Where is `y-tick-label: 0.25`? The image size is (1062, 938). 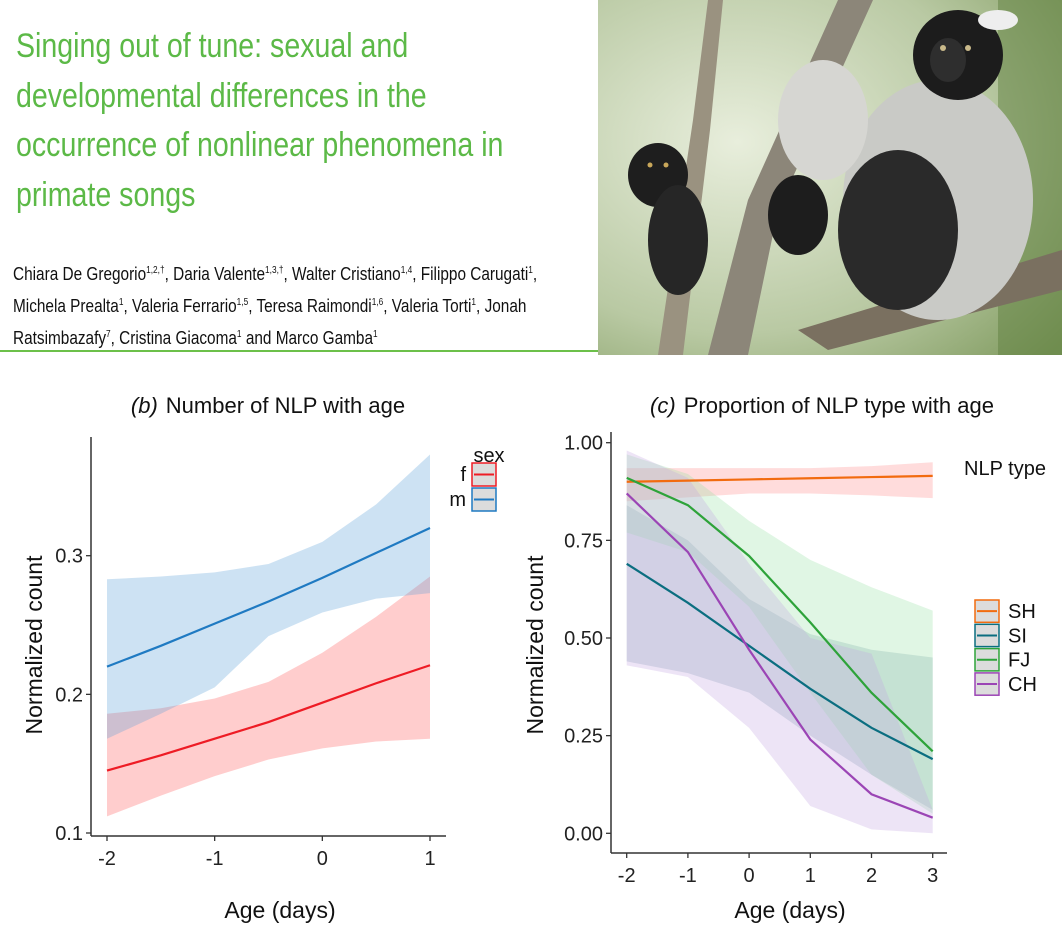 y-tick-label: 0.25 is located at coordinates (583, 737).